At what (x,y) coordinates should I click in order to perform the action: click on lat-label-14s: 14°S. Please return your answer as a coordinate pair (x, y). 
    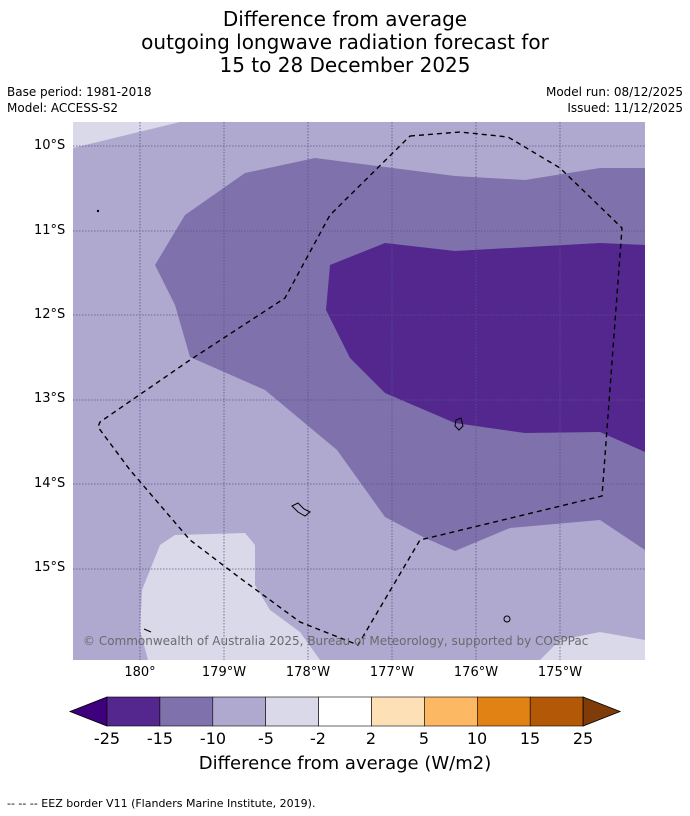
    Looking at the image, I should click on (50, 483).